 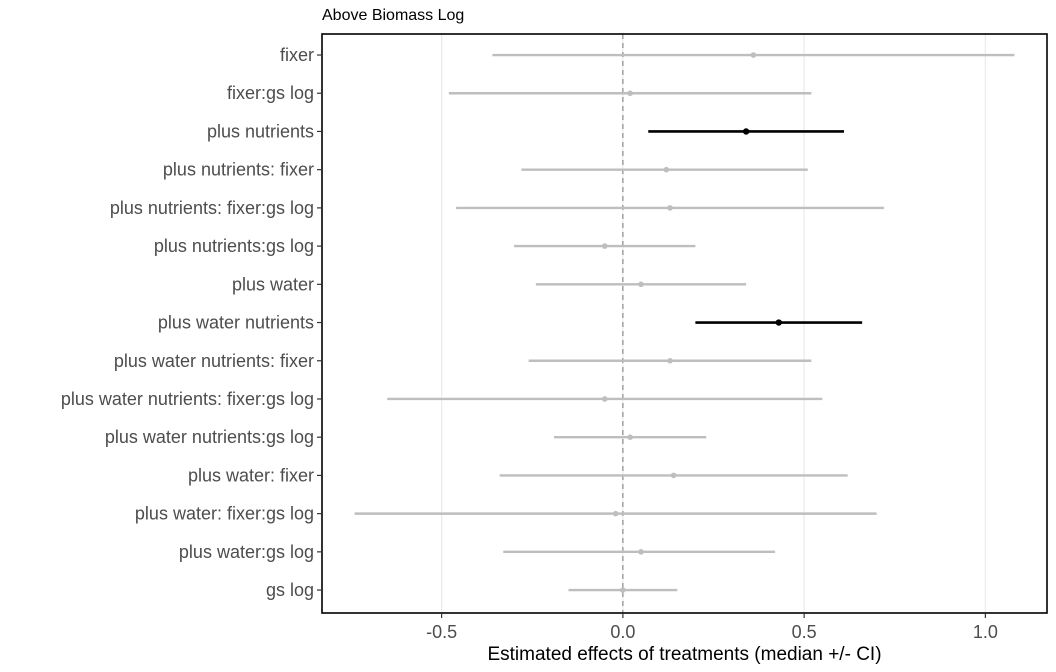 What do you see at coordinates (273, 284) in the screenshot?
I see `y-tick-label-6: plus water` at bounding box center [273, 284].